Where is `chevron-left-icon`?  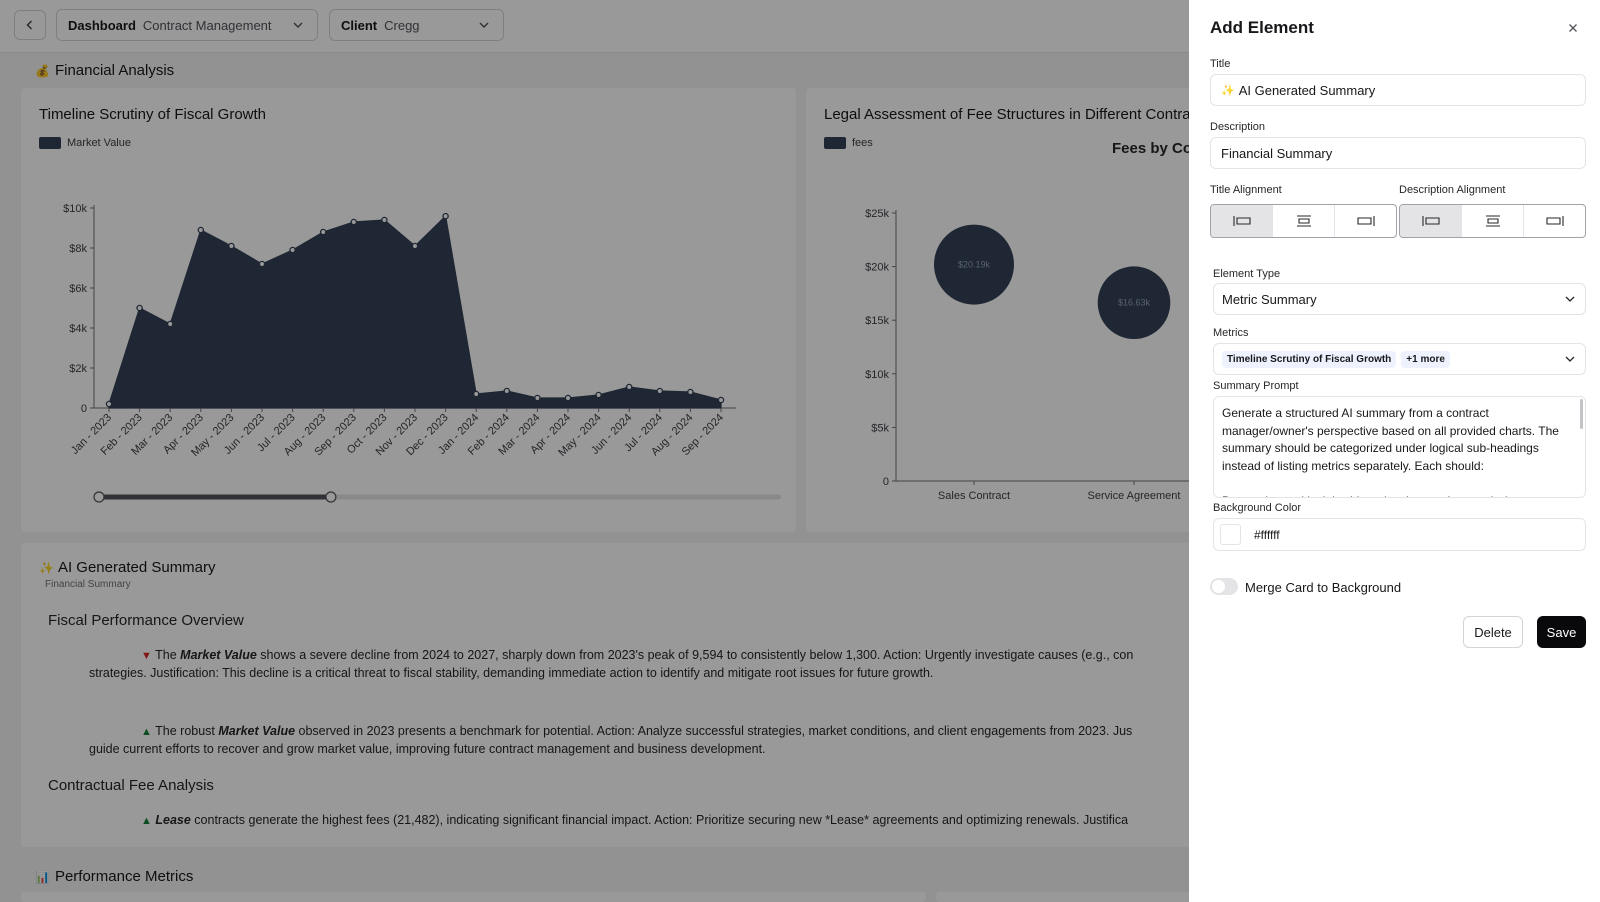 chevron-left-icon is located at coordinates (29, 25).